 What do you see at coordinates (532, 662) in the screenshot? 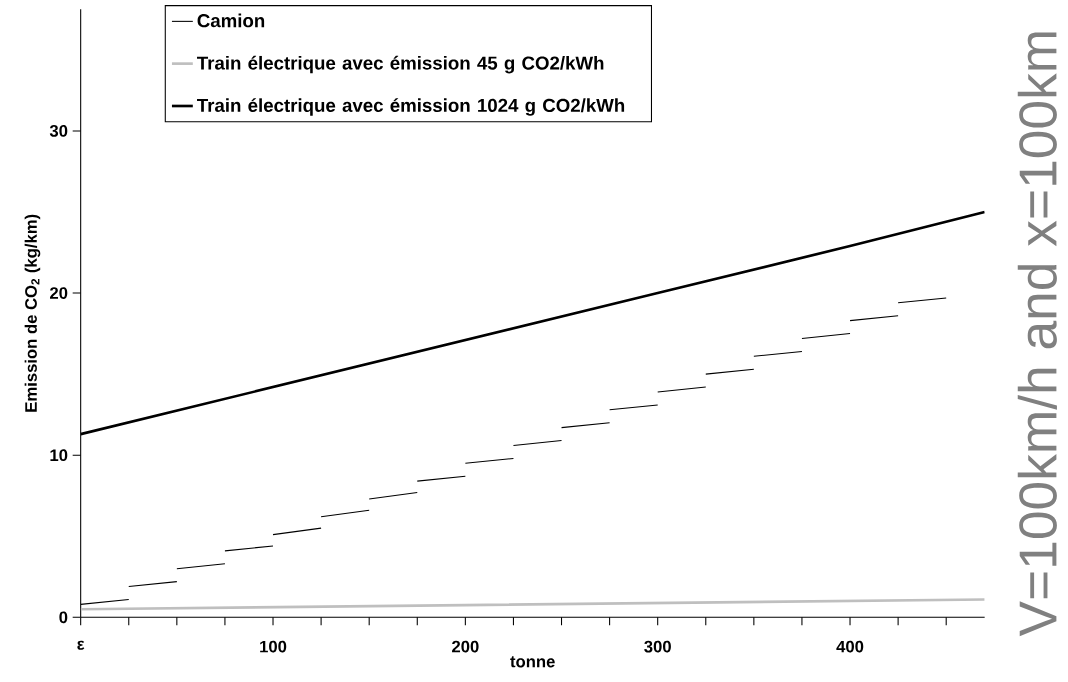
I see `x-axis-title: tonne` at bounding box center [532, 662].